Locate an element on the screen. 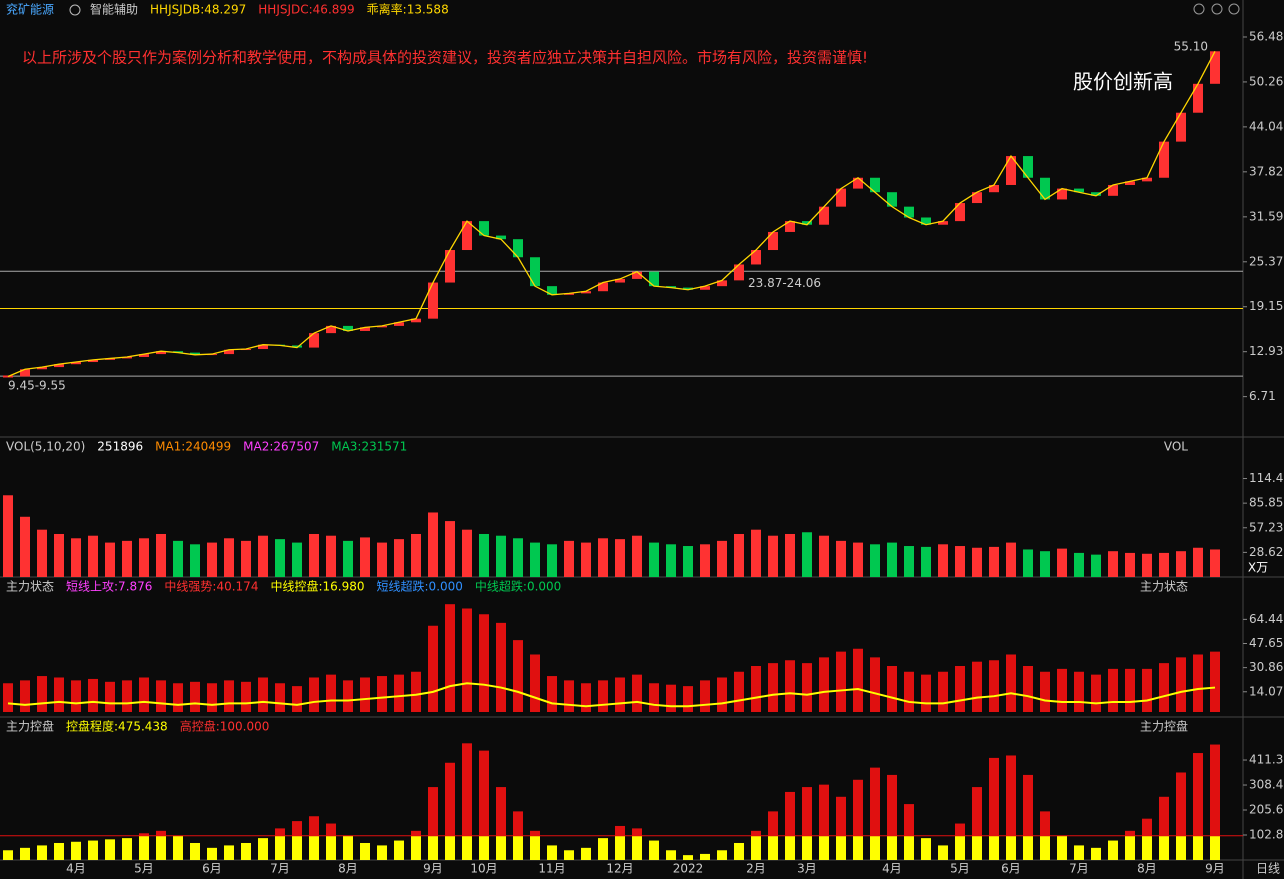 The height and width of the screenshot is (879, 1284). x-tick-label: 9月 is located at coordinates (433, 869).